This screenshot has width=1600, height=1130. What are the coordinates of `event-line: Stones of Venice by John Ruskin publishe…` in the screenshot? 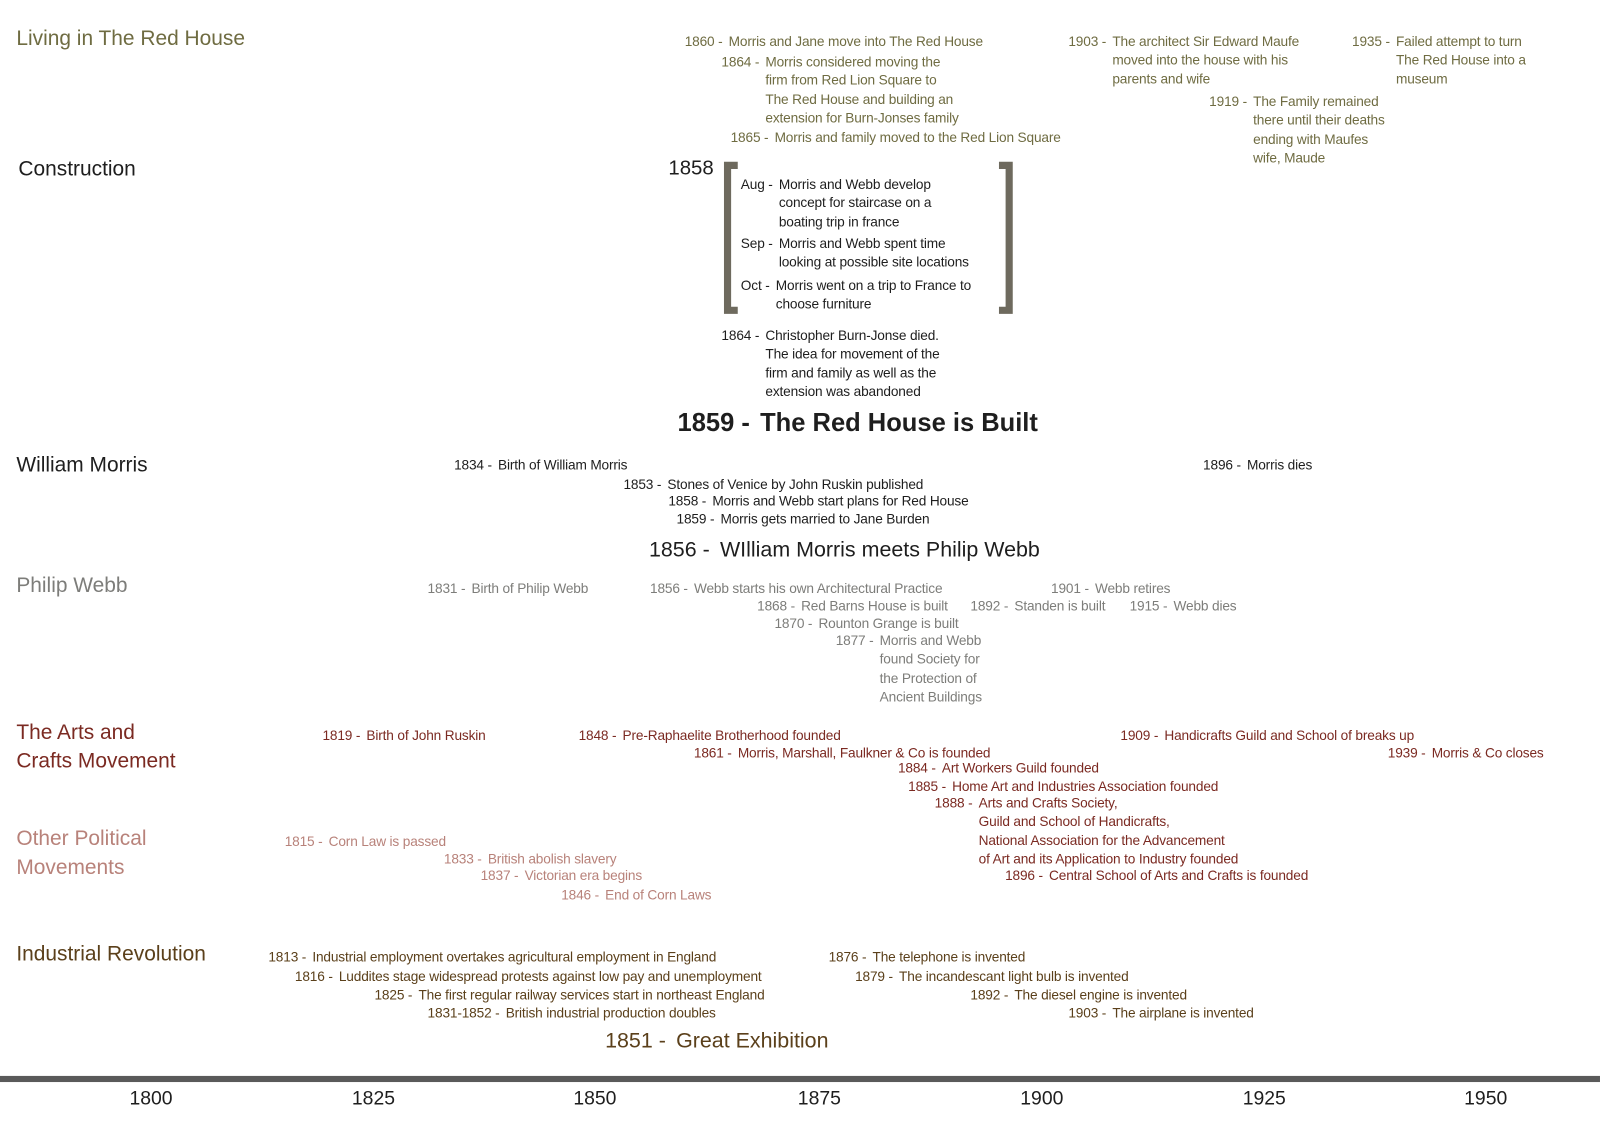 It's located at (795, 484).